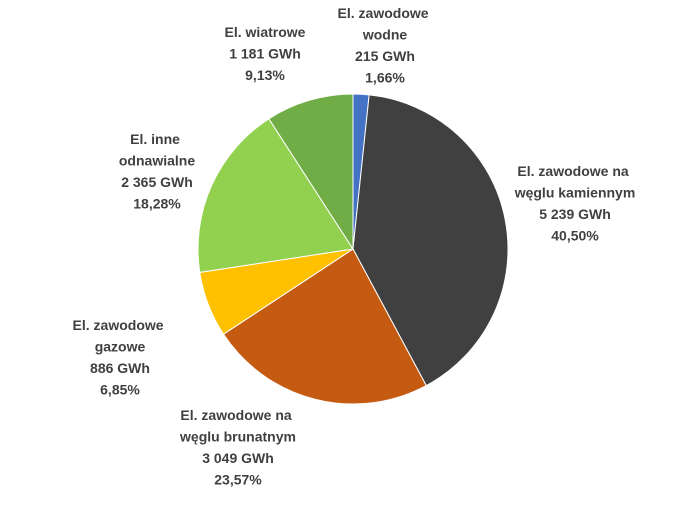 The image size is (698, 506). What do you see at coordinates (265, 75) in the screenshot?
I see `percent-label: 9,13%` at bounding box center [265, 75].